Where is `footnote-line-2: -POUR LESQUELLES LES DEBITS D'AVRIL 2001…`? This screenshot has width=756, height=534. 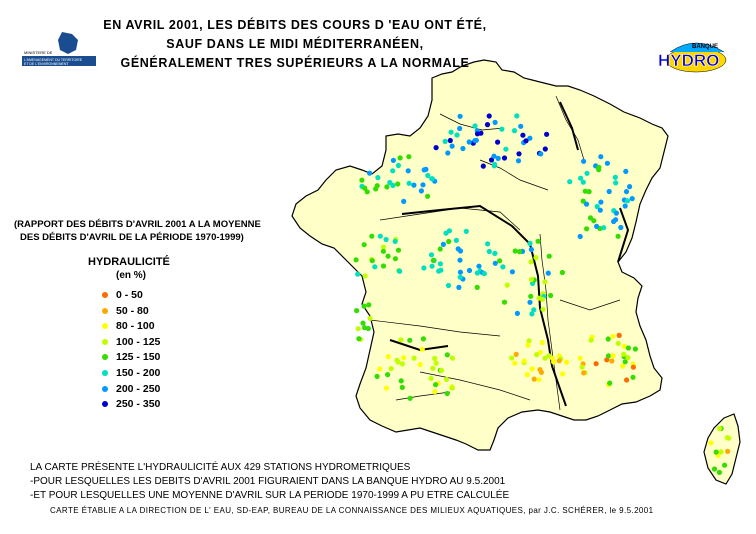
footnote-line-2: -POUR LESQUELLES LES DEBITS D'AVRIL 2001… is located at coordinates (268, 481).